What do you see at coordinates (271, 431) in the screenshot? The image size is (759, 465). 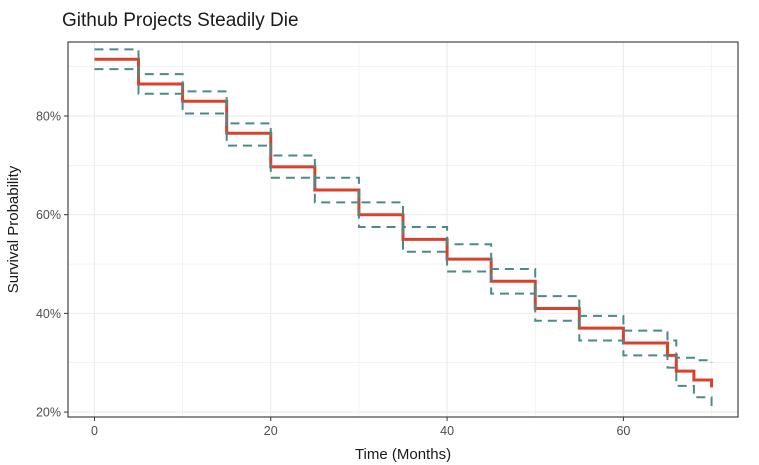 I see `x-tick-label: 20` at bounding box center [271, 431].